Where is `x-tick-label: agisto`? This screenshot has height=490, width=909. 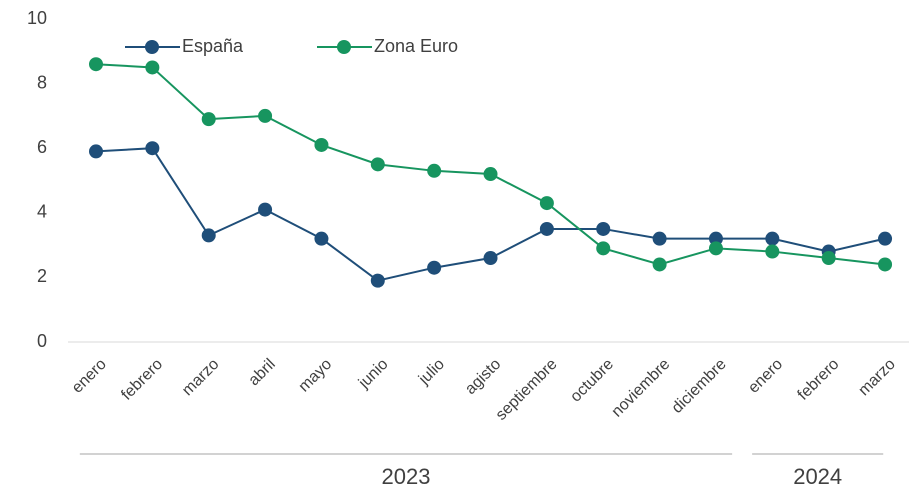 x-tick-label: agisto is located at coordinates (483, 377).